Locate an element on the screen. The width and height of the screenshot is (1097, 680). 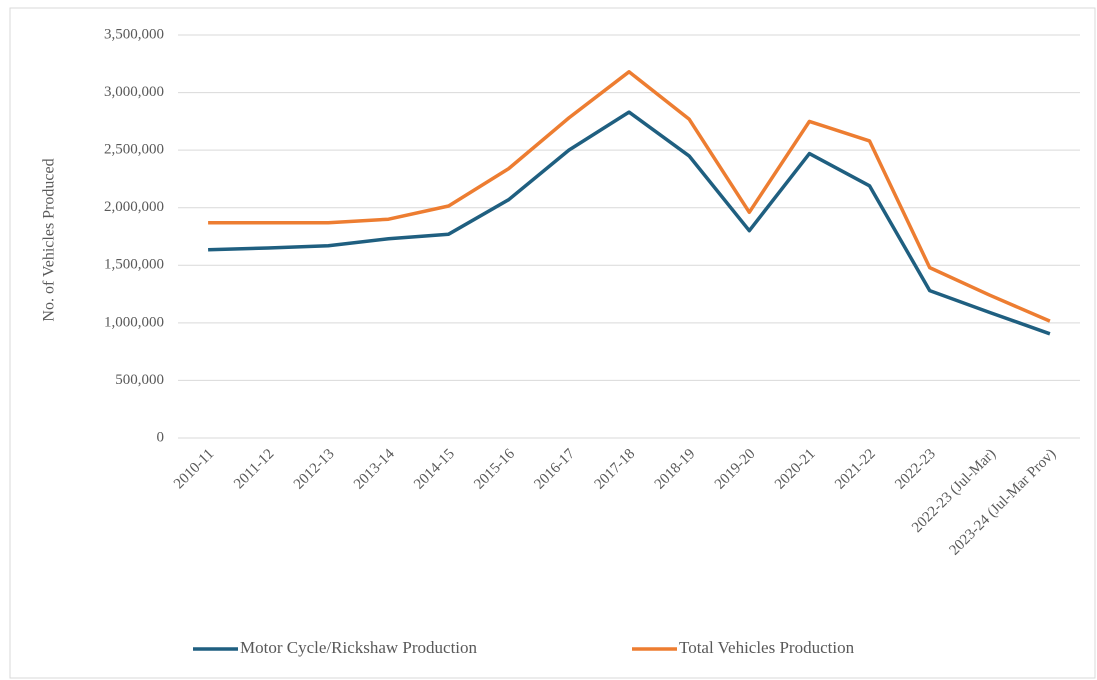
y-tick-label: 1,500,000 is located at coordinates (134, 265).